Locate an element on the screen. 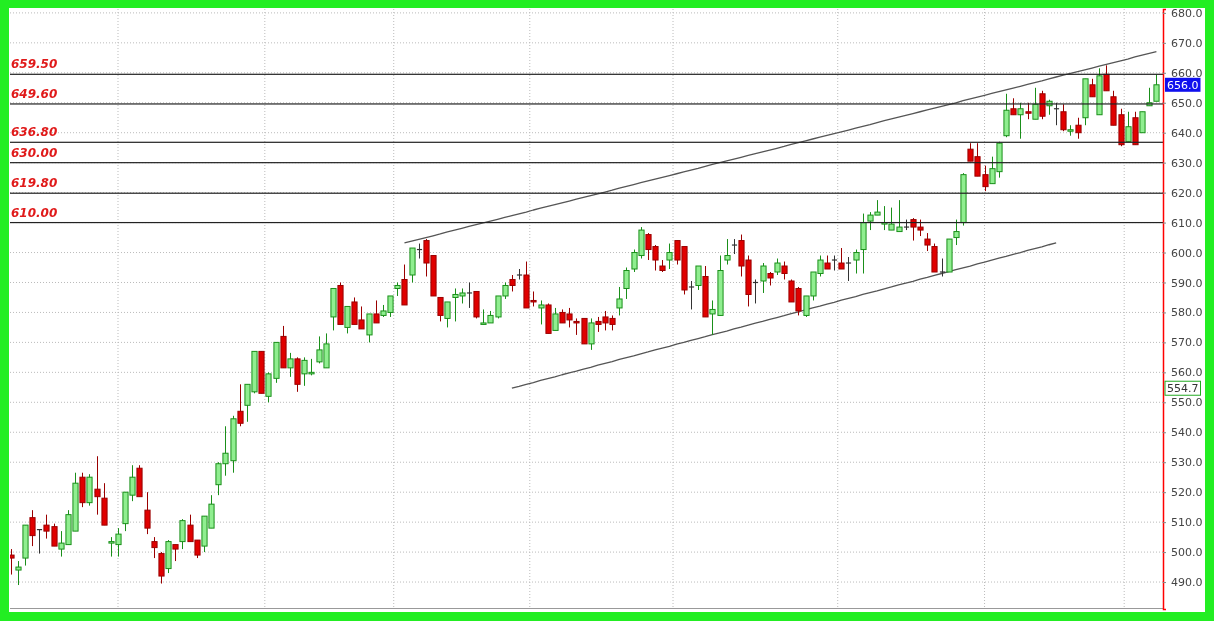  ref-line-label: 636.80 is located at coordinates (34, 132).